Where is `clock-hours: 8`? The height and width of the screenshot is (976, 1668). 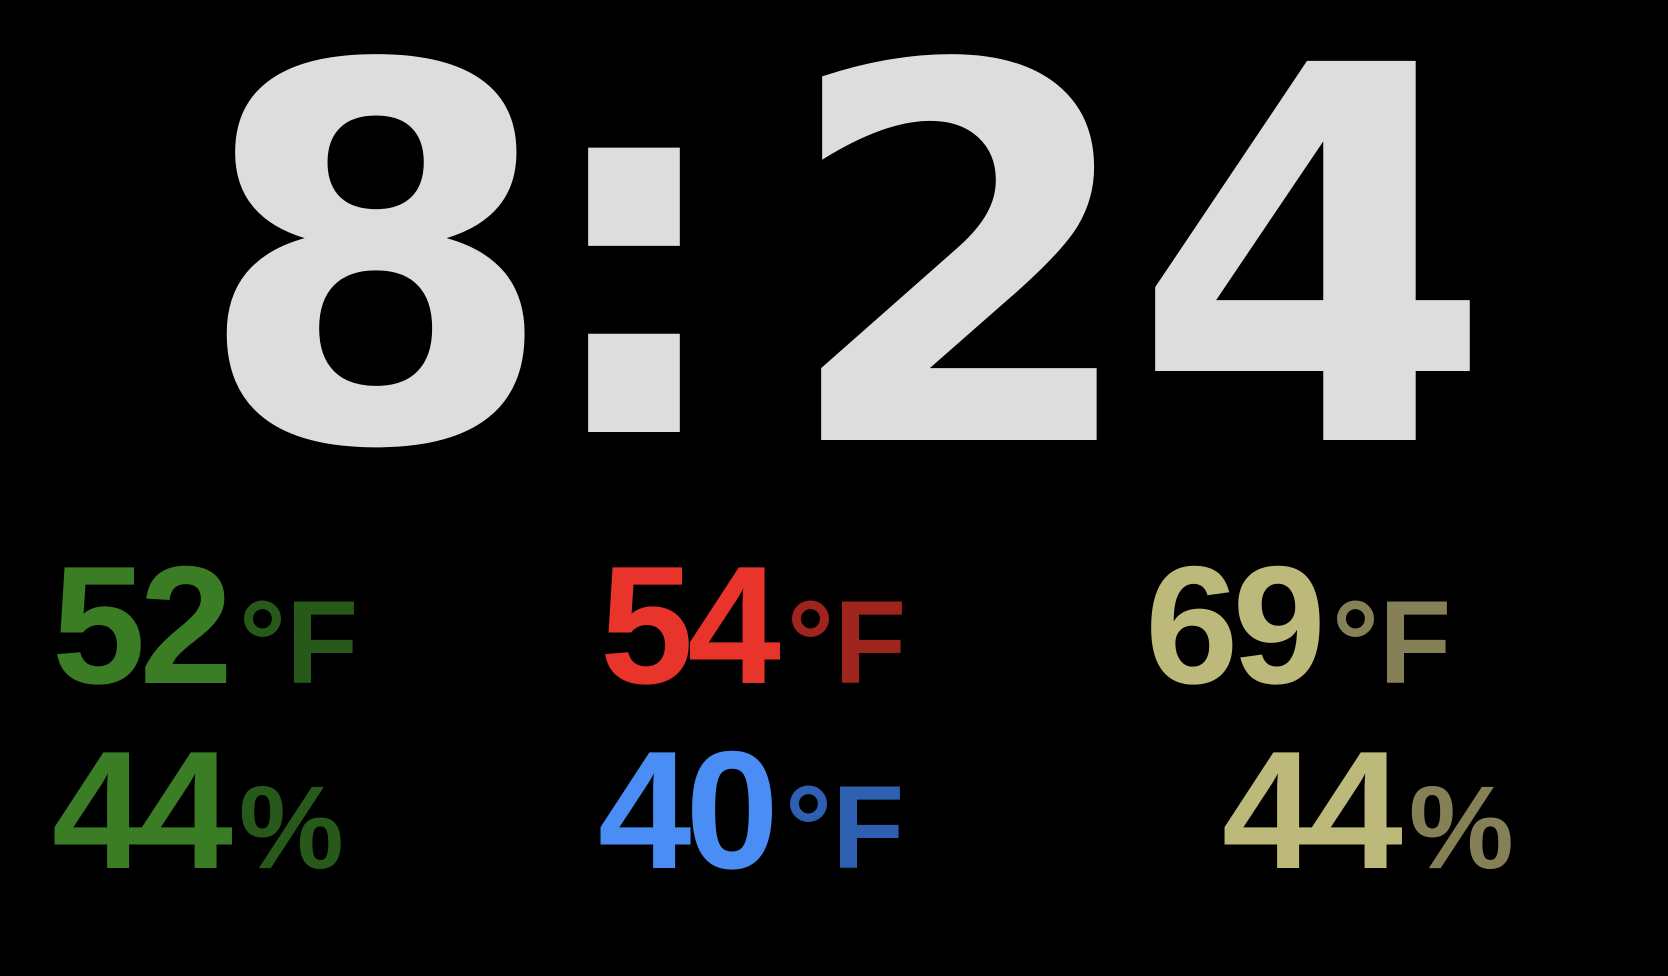
clock-hours: 8 is located at coordinates (376, 281).